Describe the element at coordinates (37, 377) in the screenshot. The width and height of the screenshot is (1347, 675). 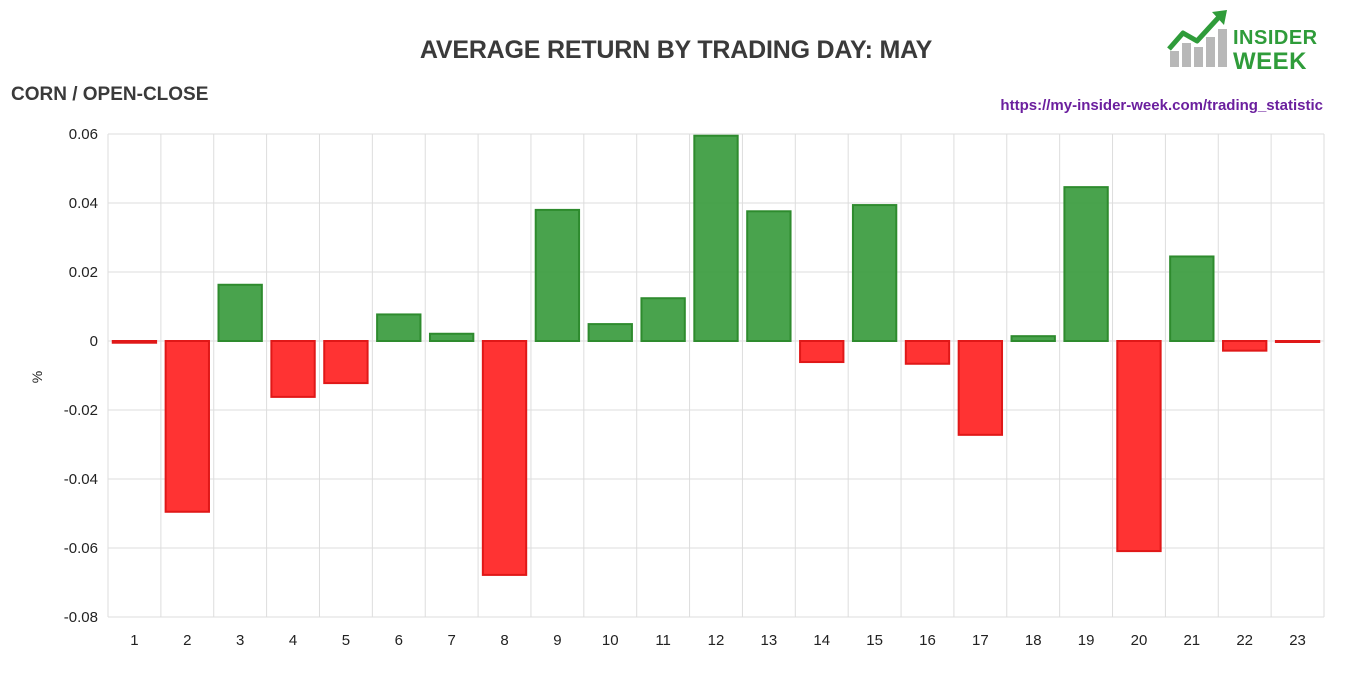
I see `y-axis-label: %` at that location.